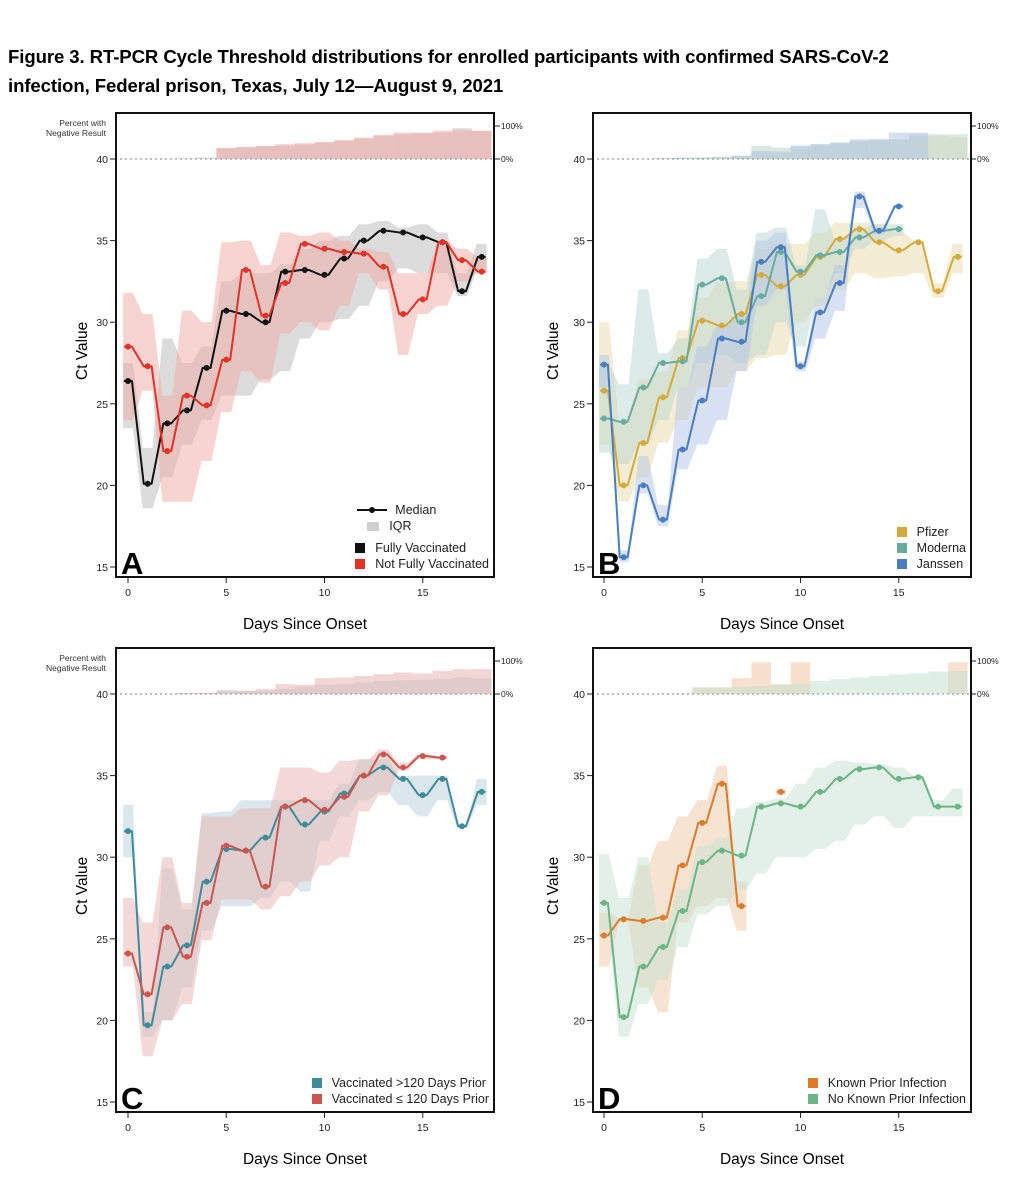 This screenshot has height=1200, width=1018. I want to click on iqr-swatch-icon, so click(373, 526).